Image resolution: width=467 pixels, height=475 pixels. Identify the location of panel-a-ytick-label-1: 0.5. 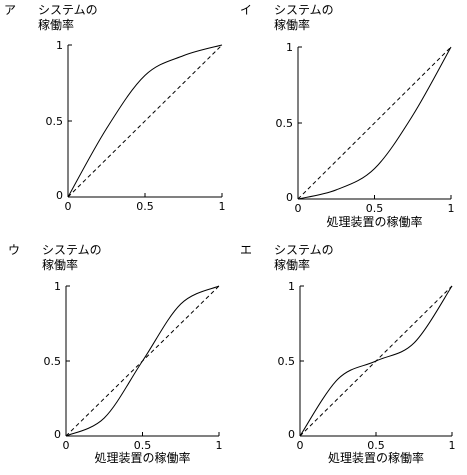
(55, 121).